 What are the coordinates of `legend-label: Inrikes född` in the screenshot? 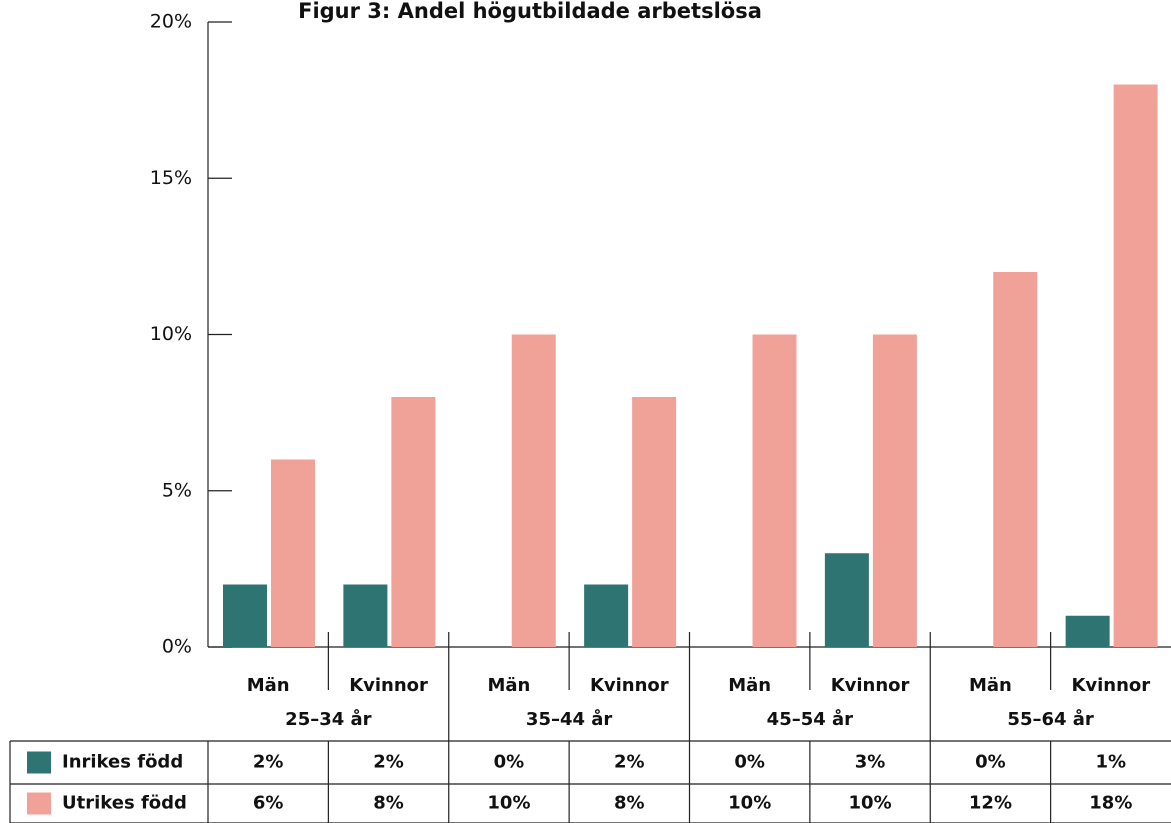 It's located at (122, 762).